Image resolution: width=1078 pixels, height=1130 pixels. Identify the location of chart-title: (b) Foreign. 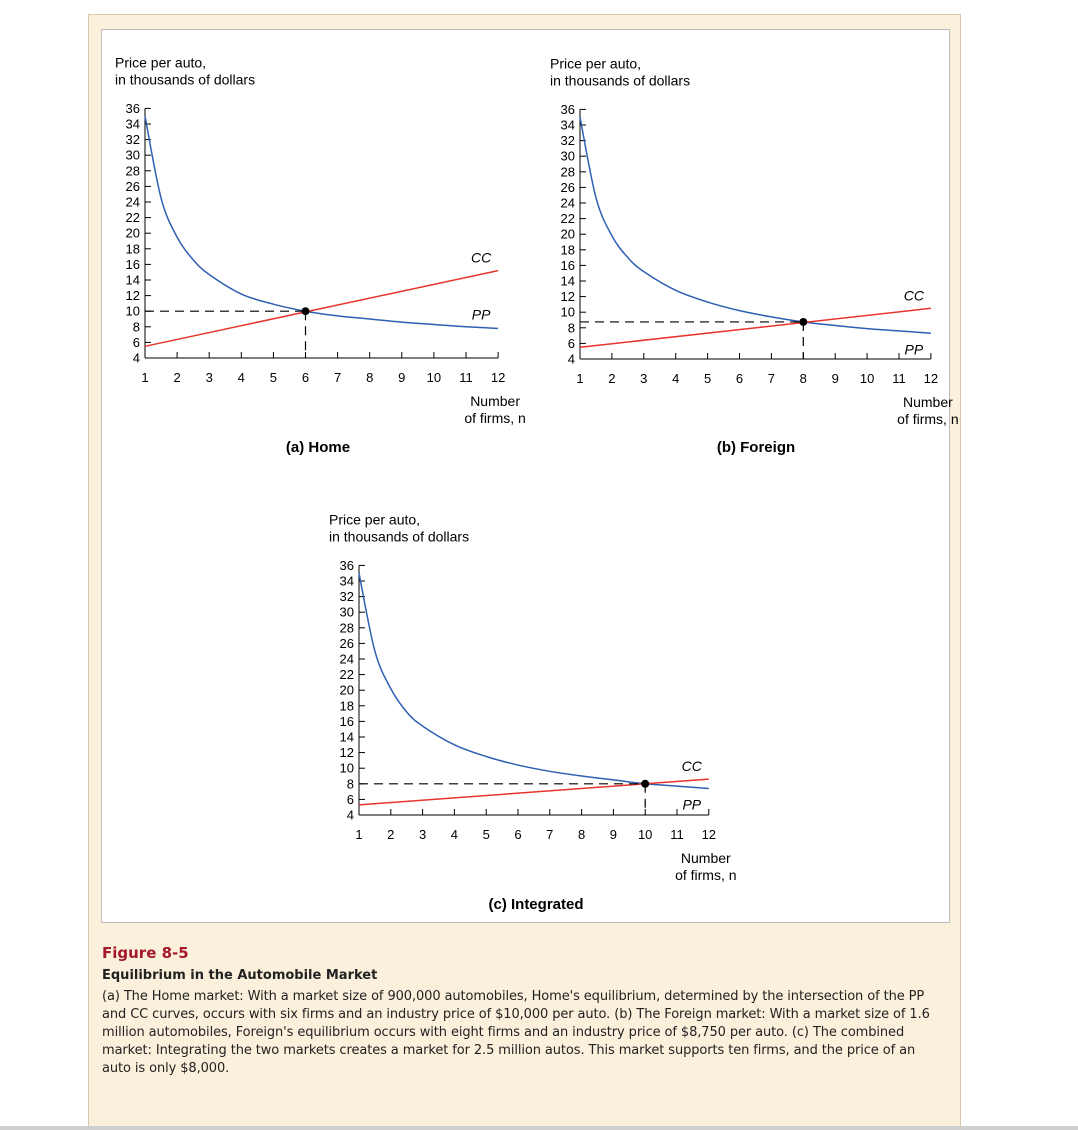
(756, 447).